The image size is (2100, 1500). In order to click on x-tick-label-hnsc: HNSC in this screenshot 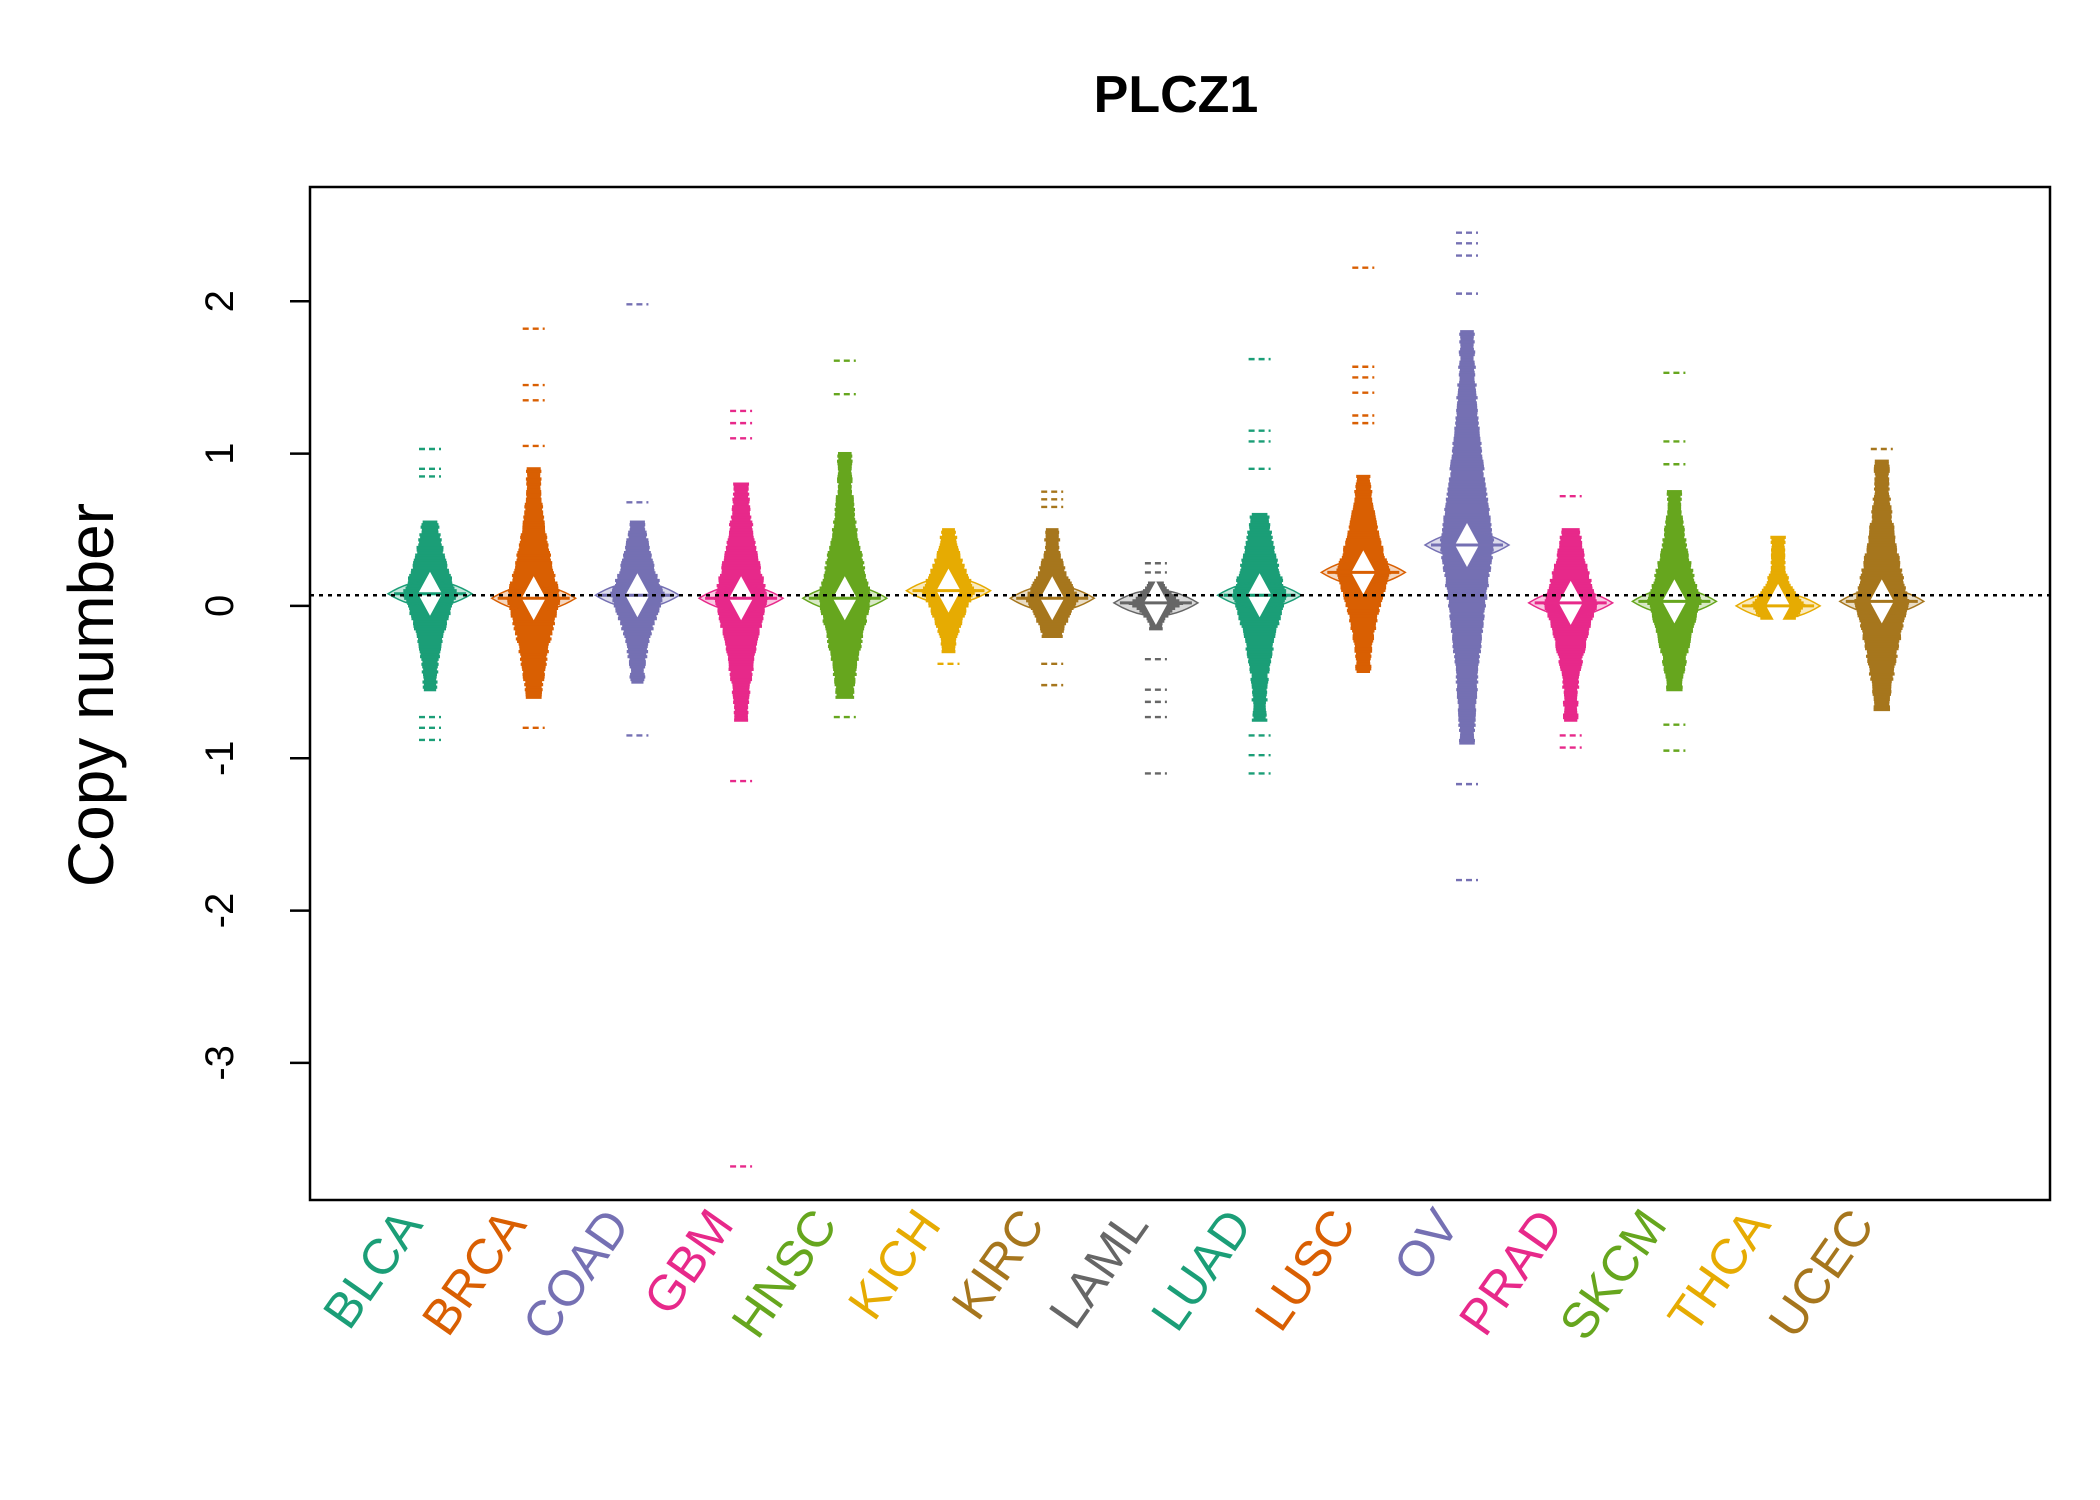, I will do `click(784, 1273)`.